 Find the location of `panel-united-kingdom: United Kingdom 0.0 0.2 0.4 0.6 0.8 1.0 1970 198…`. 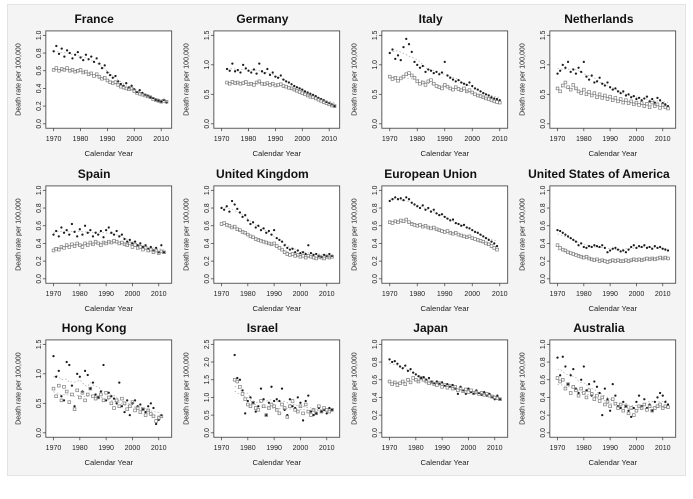

panel-united-kingdom: United Kingdom 0.0 0.2 0.4 0.6 0.8 1.0 1970 198… is located at coordinates (262, 239).